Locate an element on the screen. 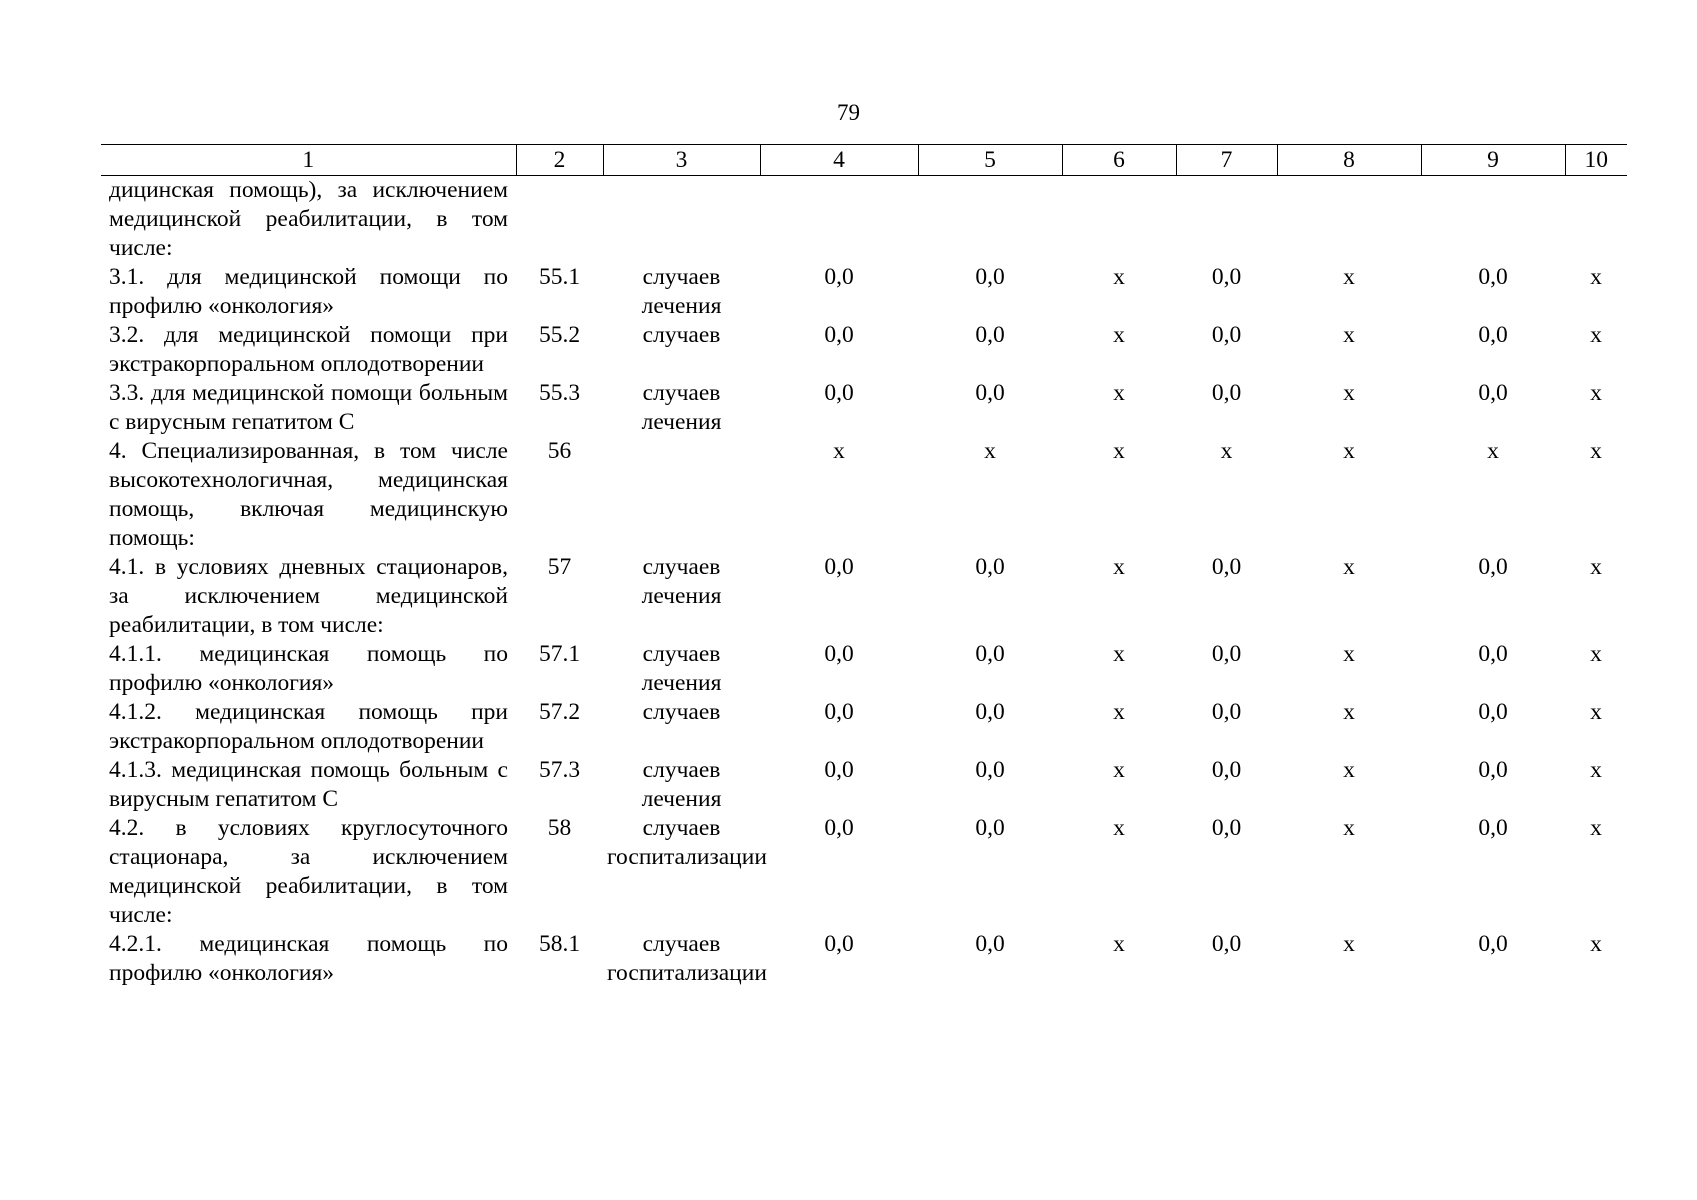 Image resolution: width=1697 pixels, height=1200 pixels. column-header-6: 6 is located at coordinates (1118, 160).